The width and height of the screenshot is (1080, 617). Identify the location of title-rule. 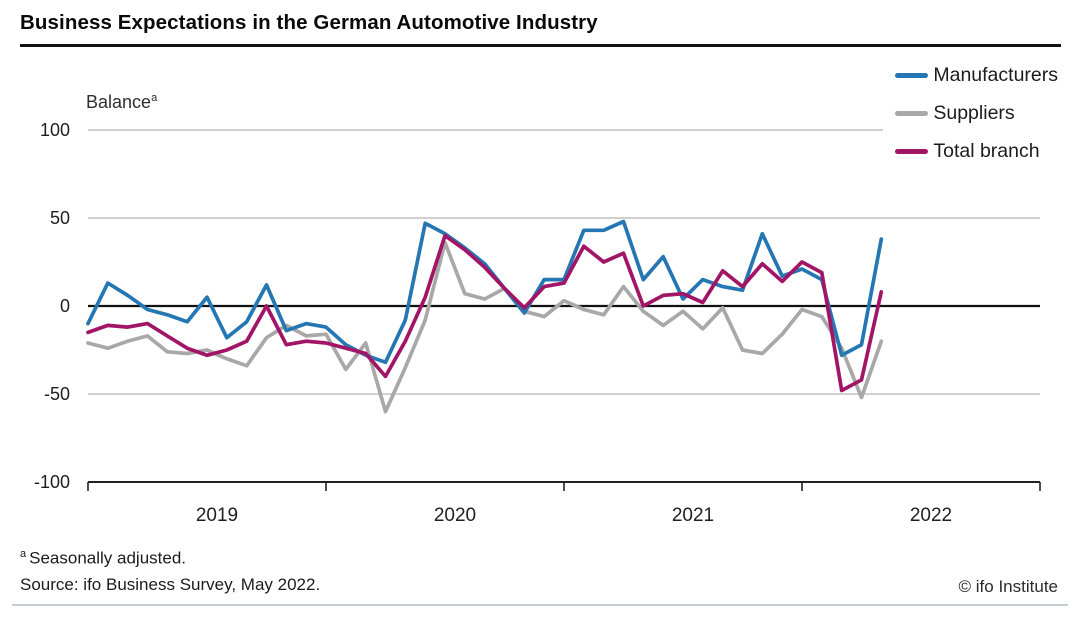
(540, 45).